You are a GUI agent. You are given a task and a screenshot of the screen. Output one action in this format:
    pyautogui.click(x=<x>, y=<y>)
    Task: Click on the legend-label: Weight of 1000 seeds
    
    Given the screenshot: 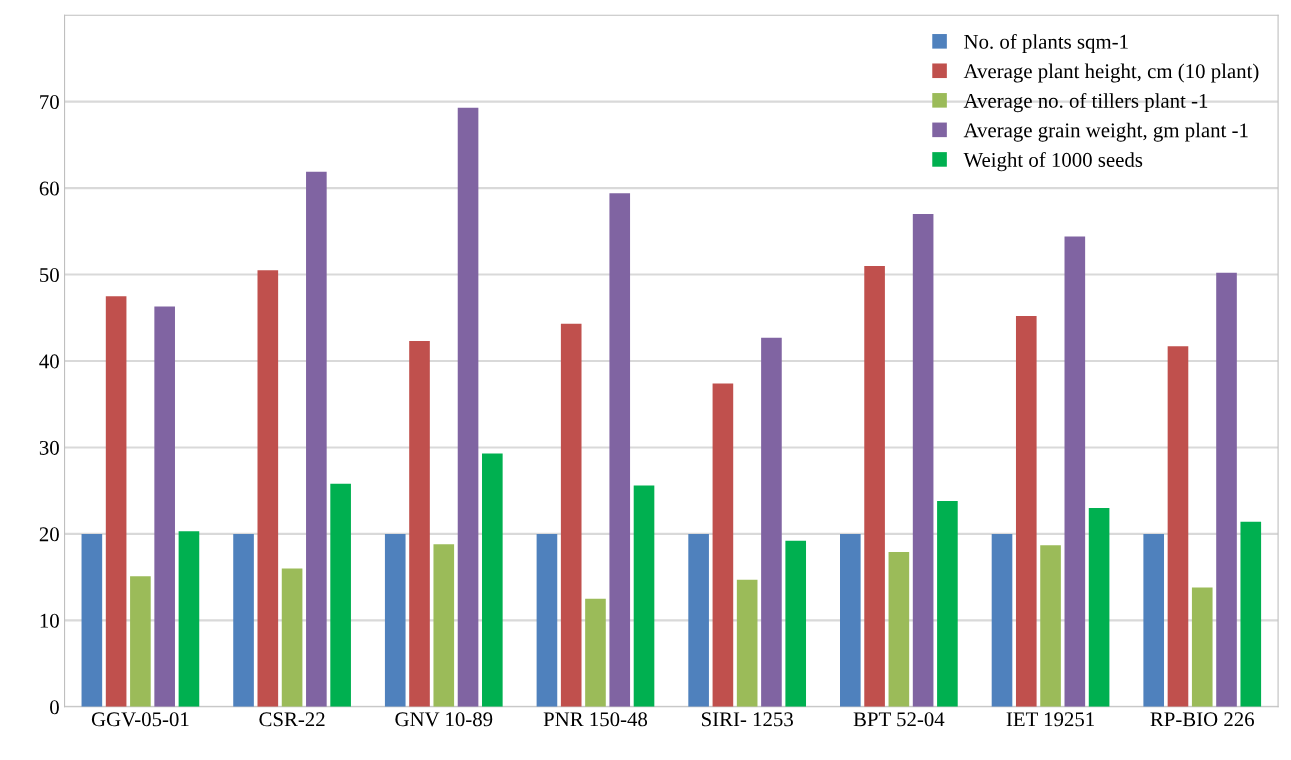 What is the action you would take?
    pyautogui.click(x=1053, y=162)
    